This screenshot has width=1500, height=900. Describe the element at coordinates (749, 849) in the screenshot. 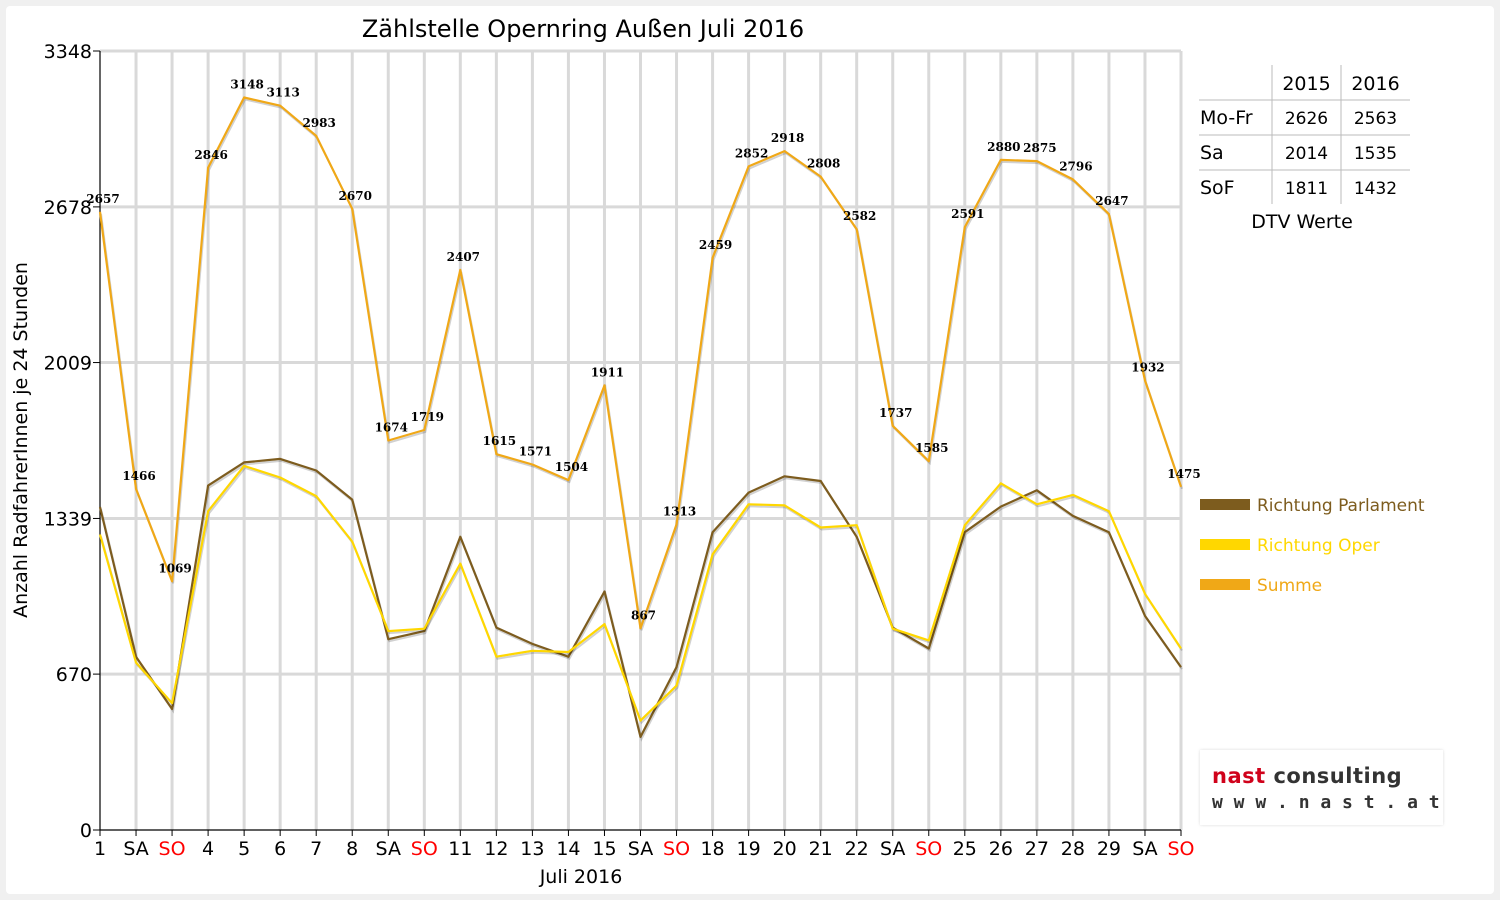

I see `x-tick-label: 19` at that location.